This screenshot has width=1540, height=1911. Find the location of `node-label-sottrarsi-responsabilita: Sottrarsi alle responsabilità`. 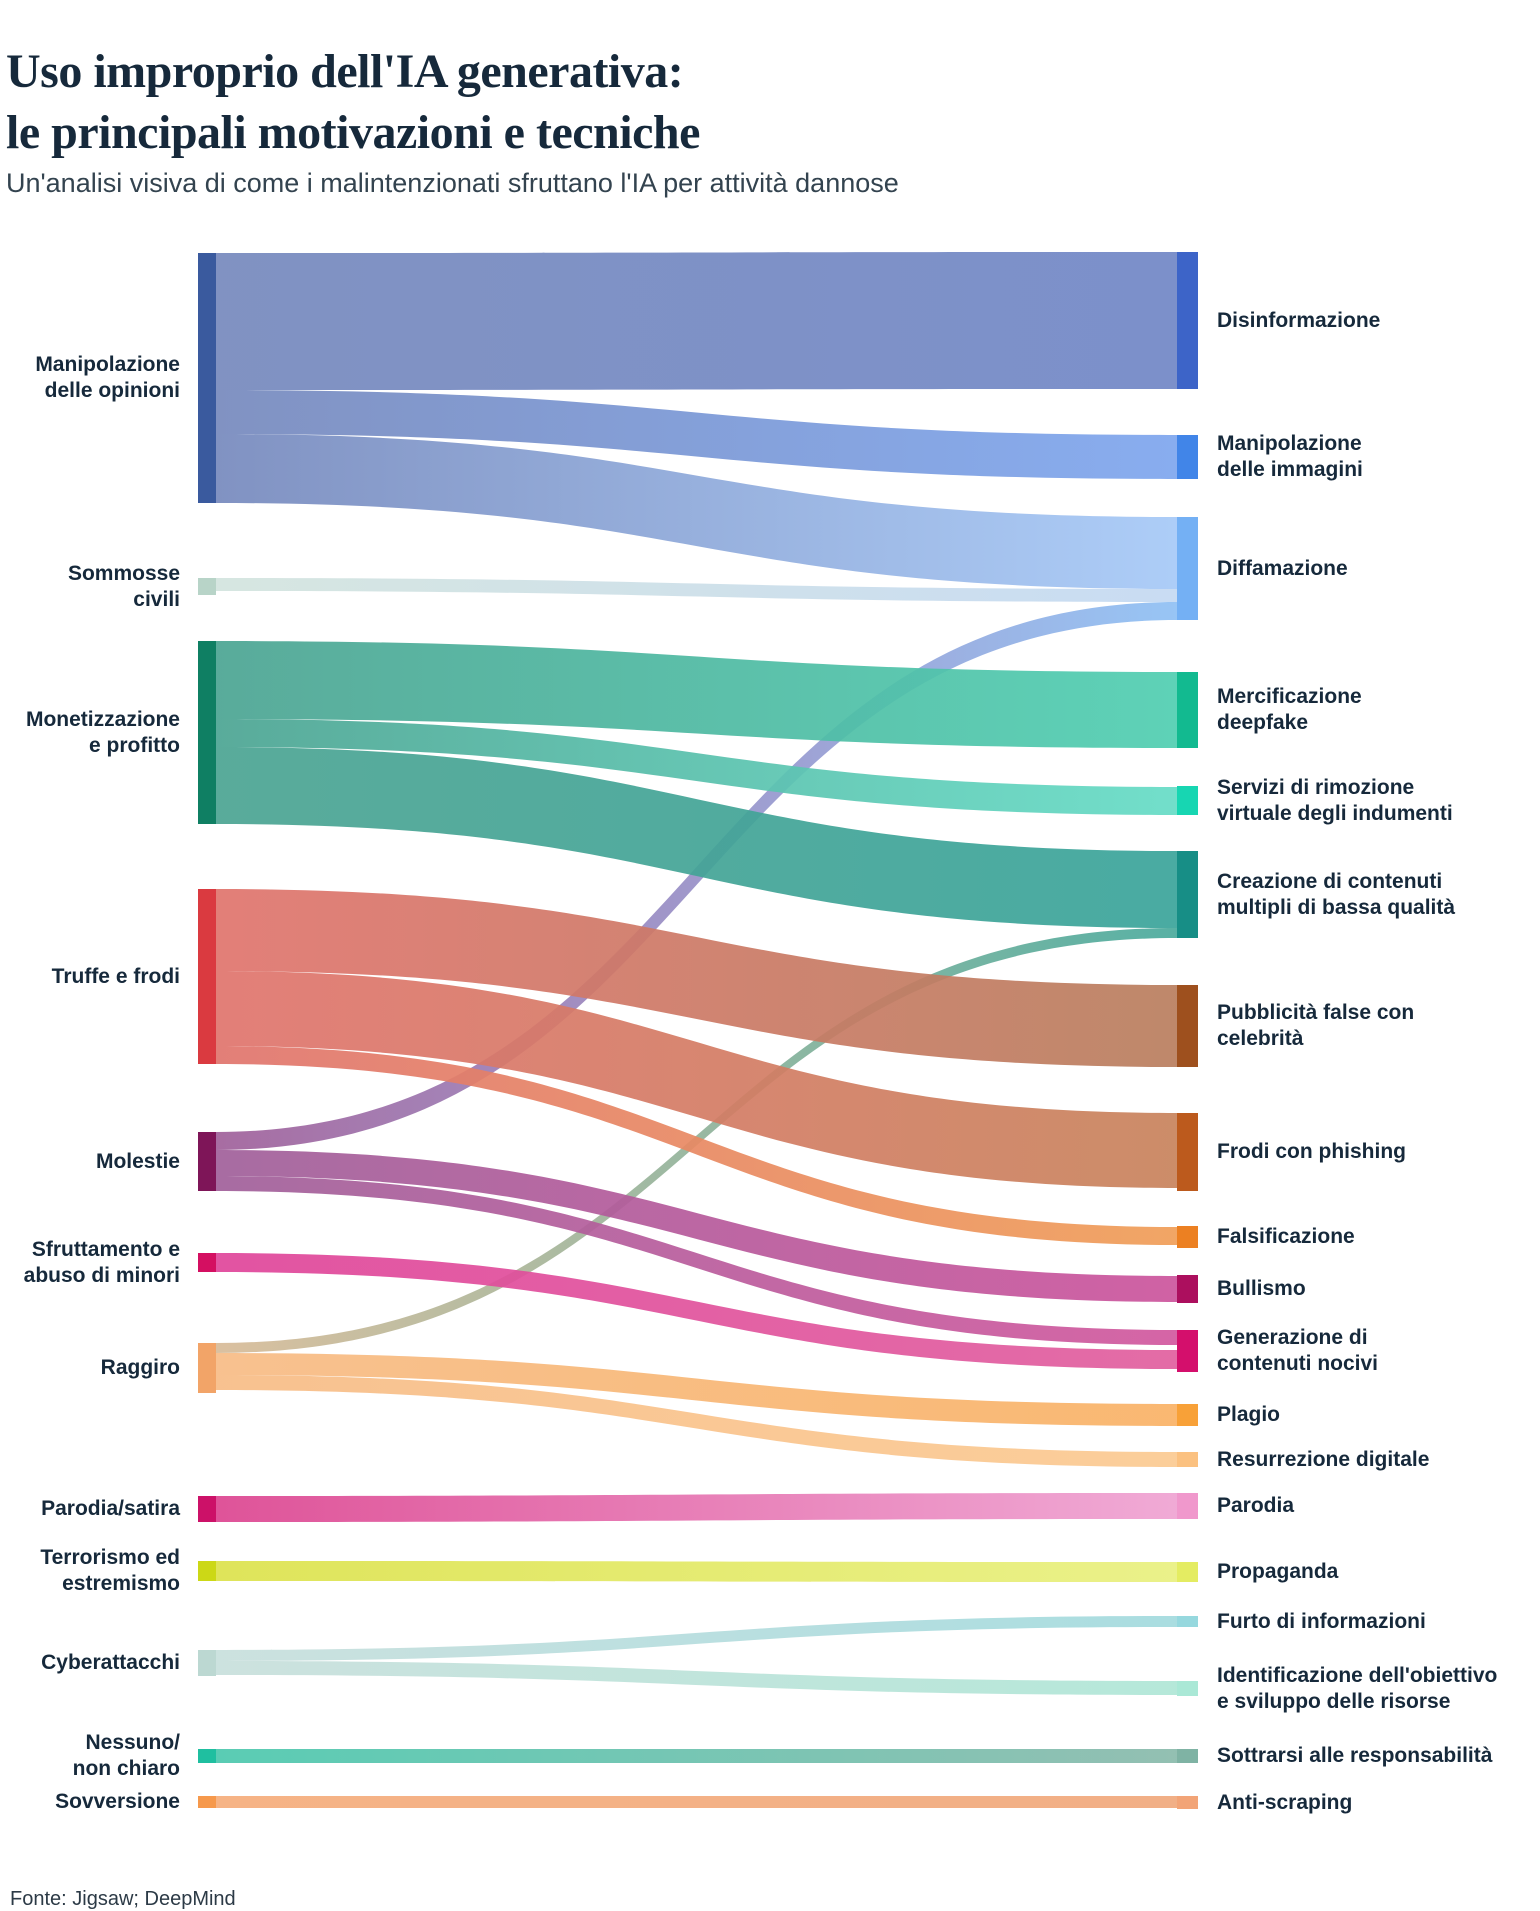

node-label-sottrarsi-responsabilita: Sottrarsi alle responsabilità is located at coordinates (1355, 1755).